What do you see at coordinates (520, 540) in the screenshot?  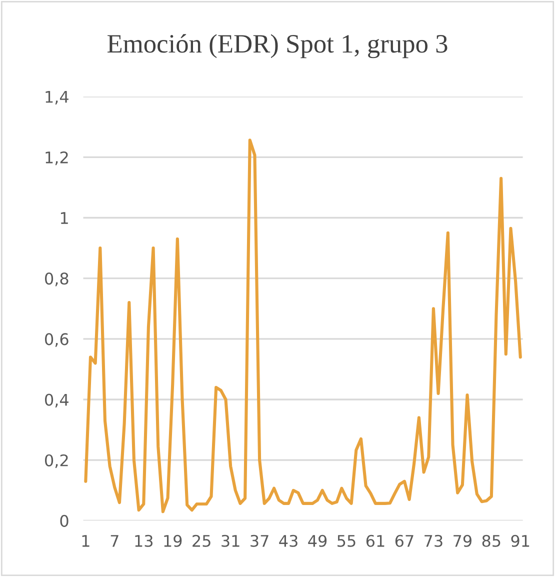 I see `x-tick-label: 91` at bounding box center [520, 540].